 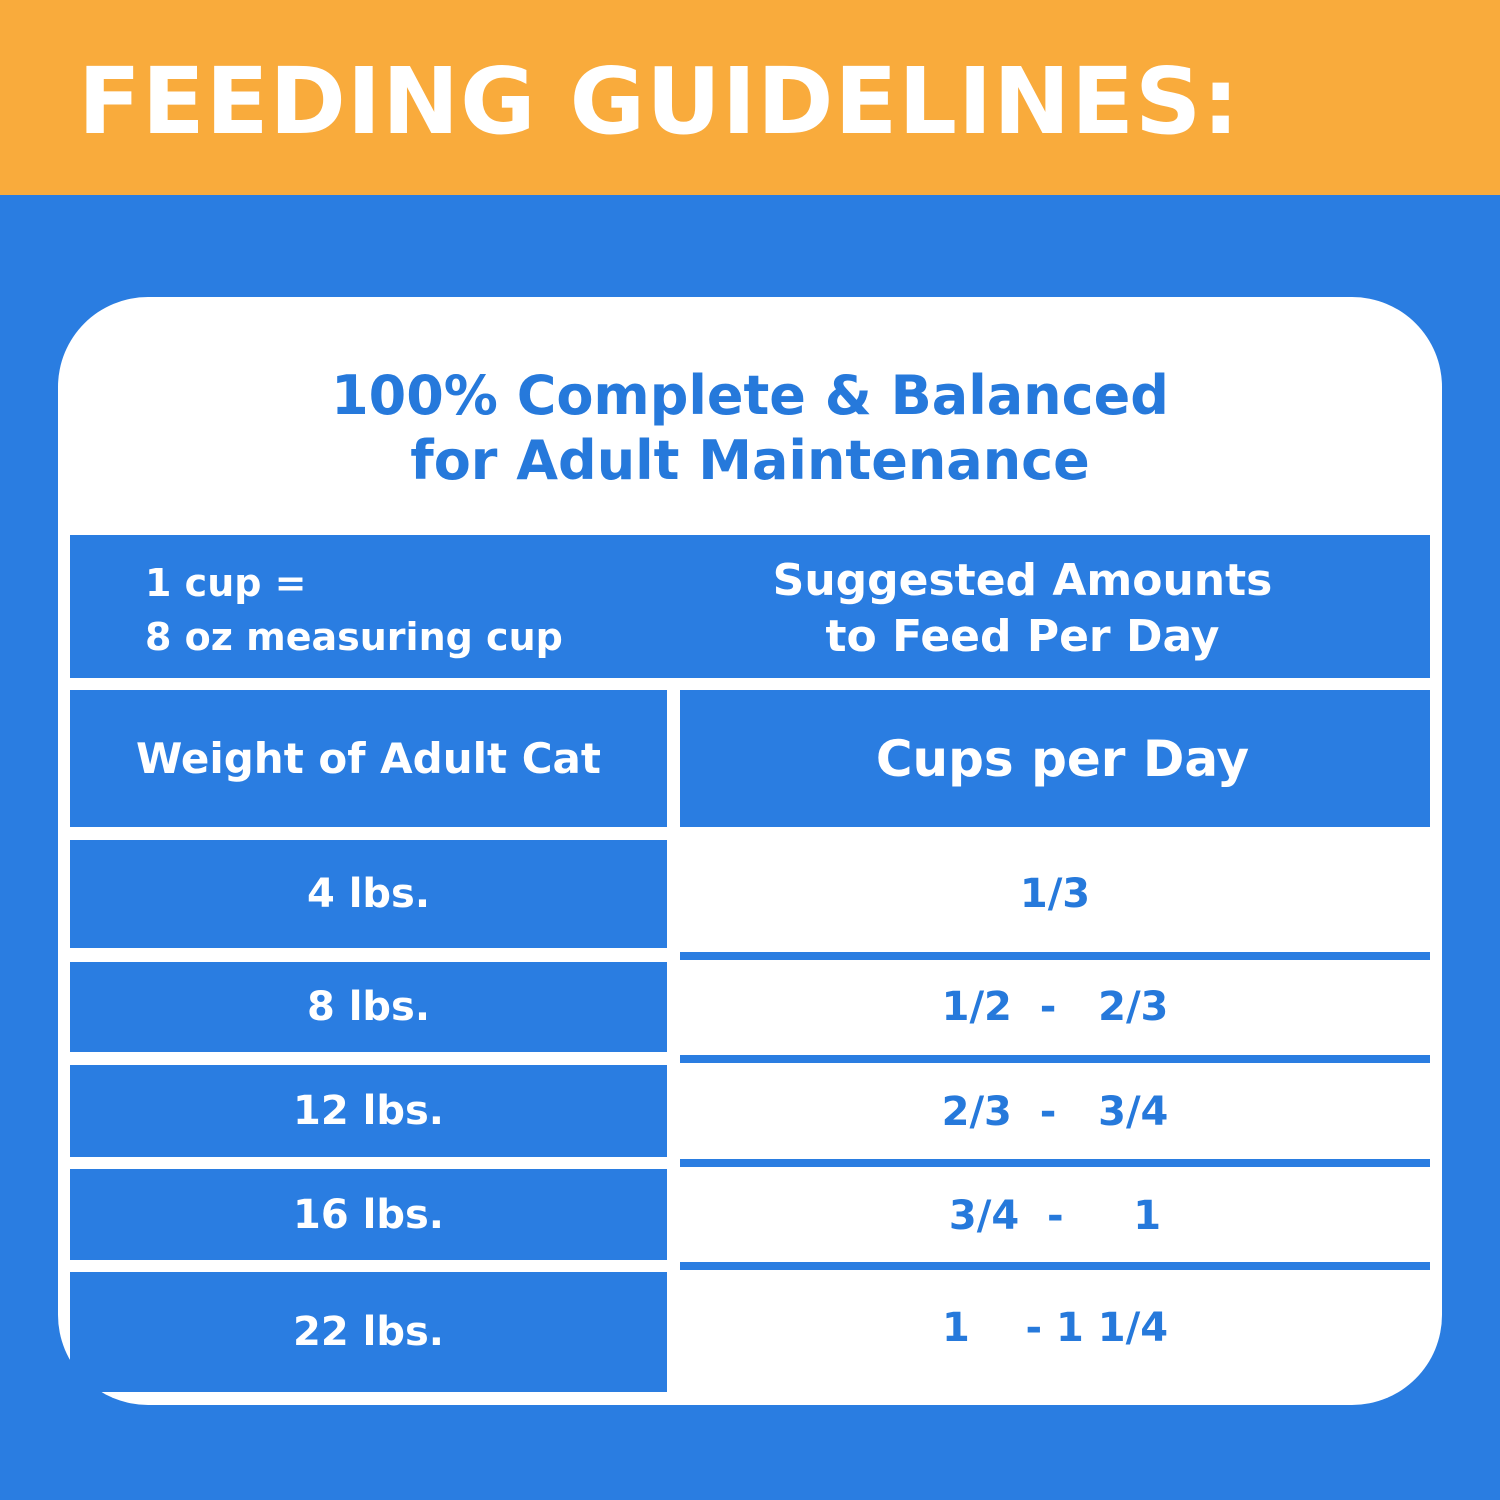 I want to click on weight-cell: 16 lbs., so click(x=368, y=1214).